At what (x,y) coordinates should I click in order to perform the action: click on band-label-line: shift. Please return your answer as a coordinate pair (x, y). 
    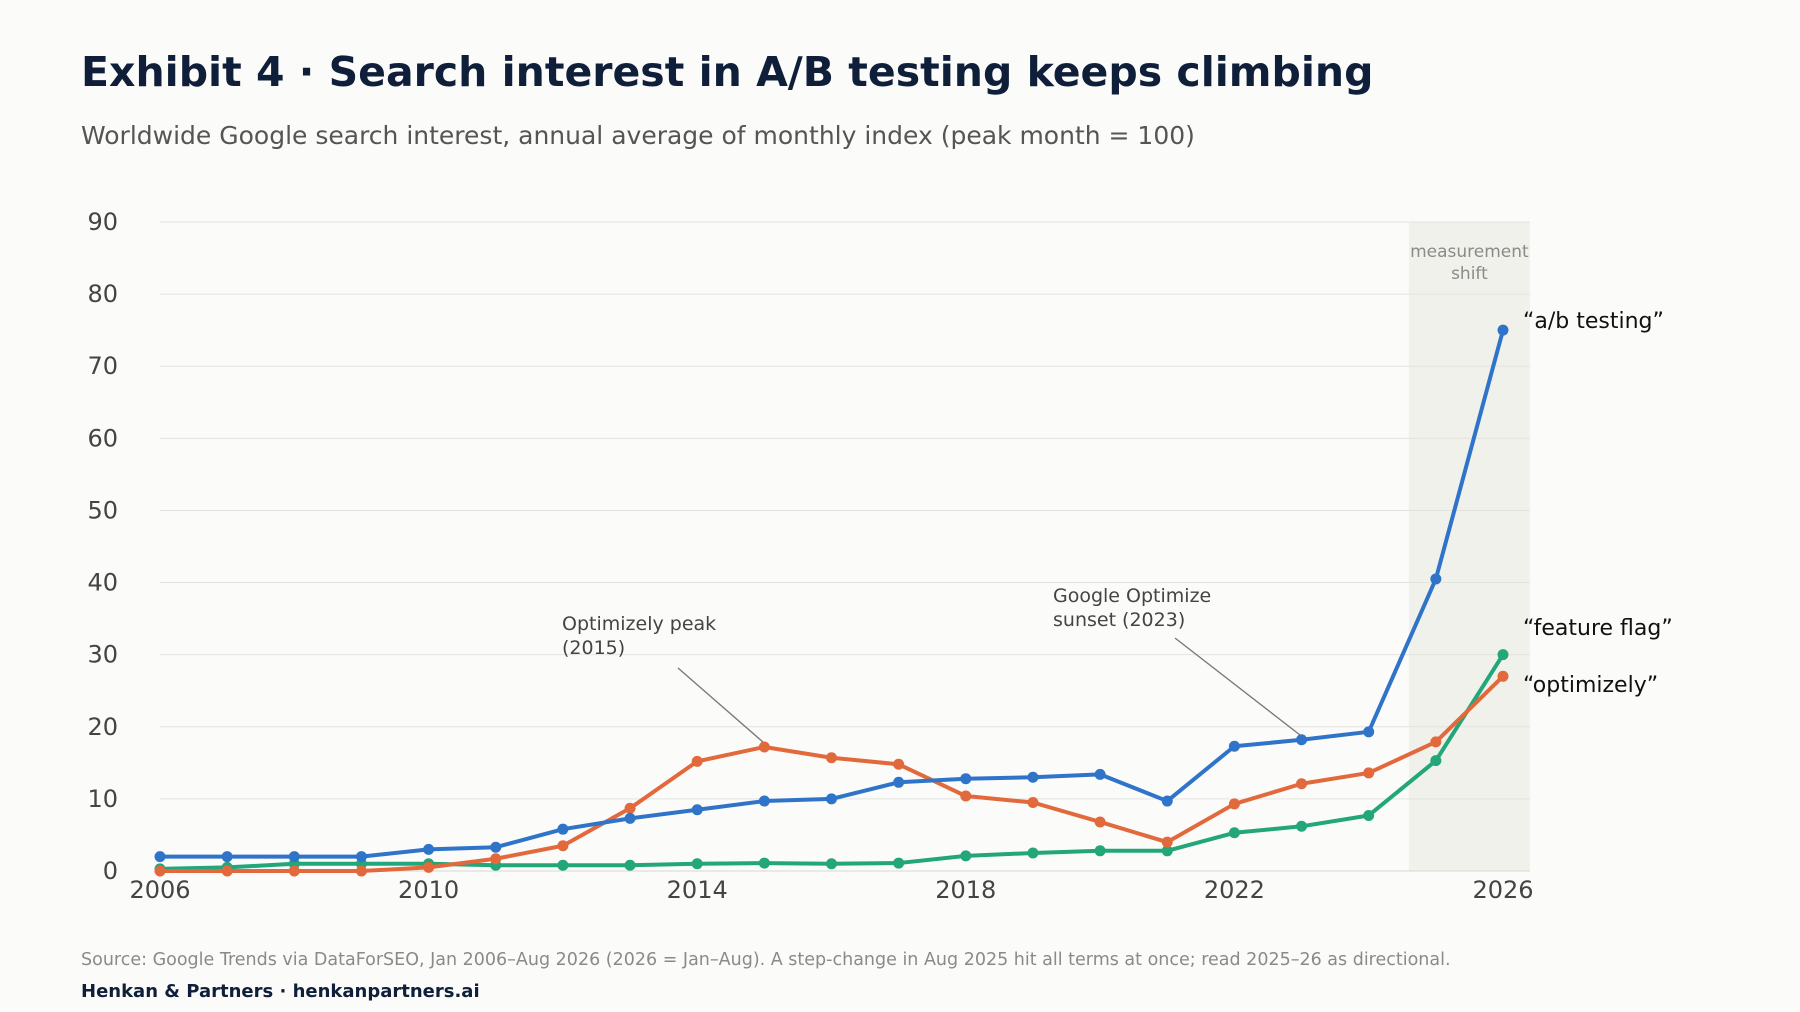
    Looking at the image, I should click on (1469, 274).